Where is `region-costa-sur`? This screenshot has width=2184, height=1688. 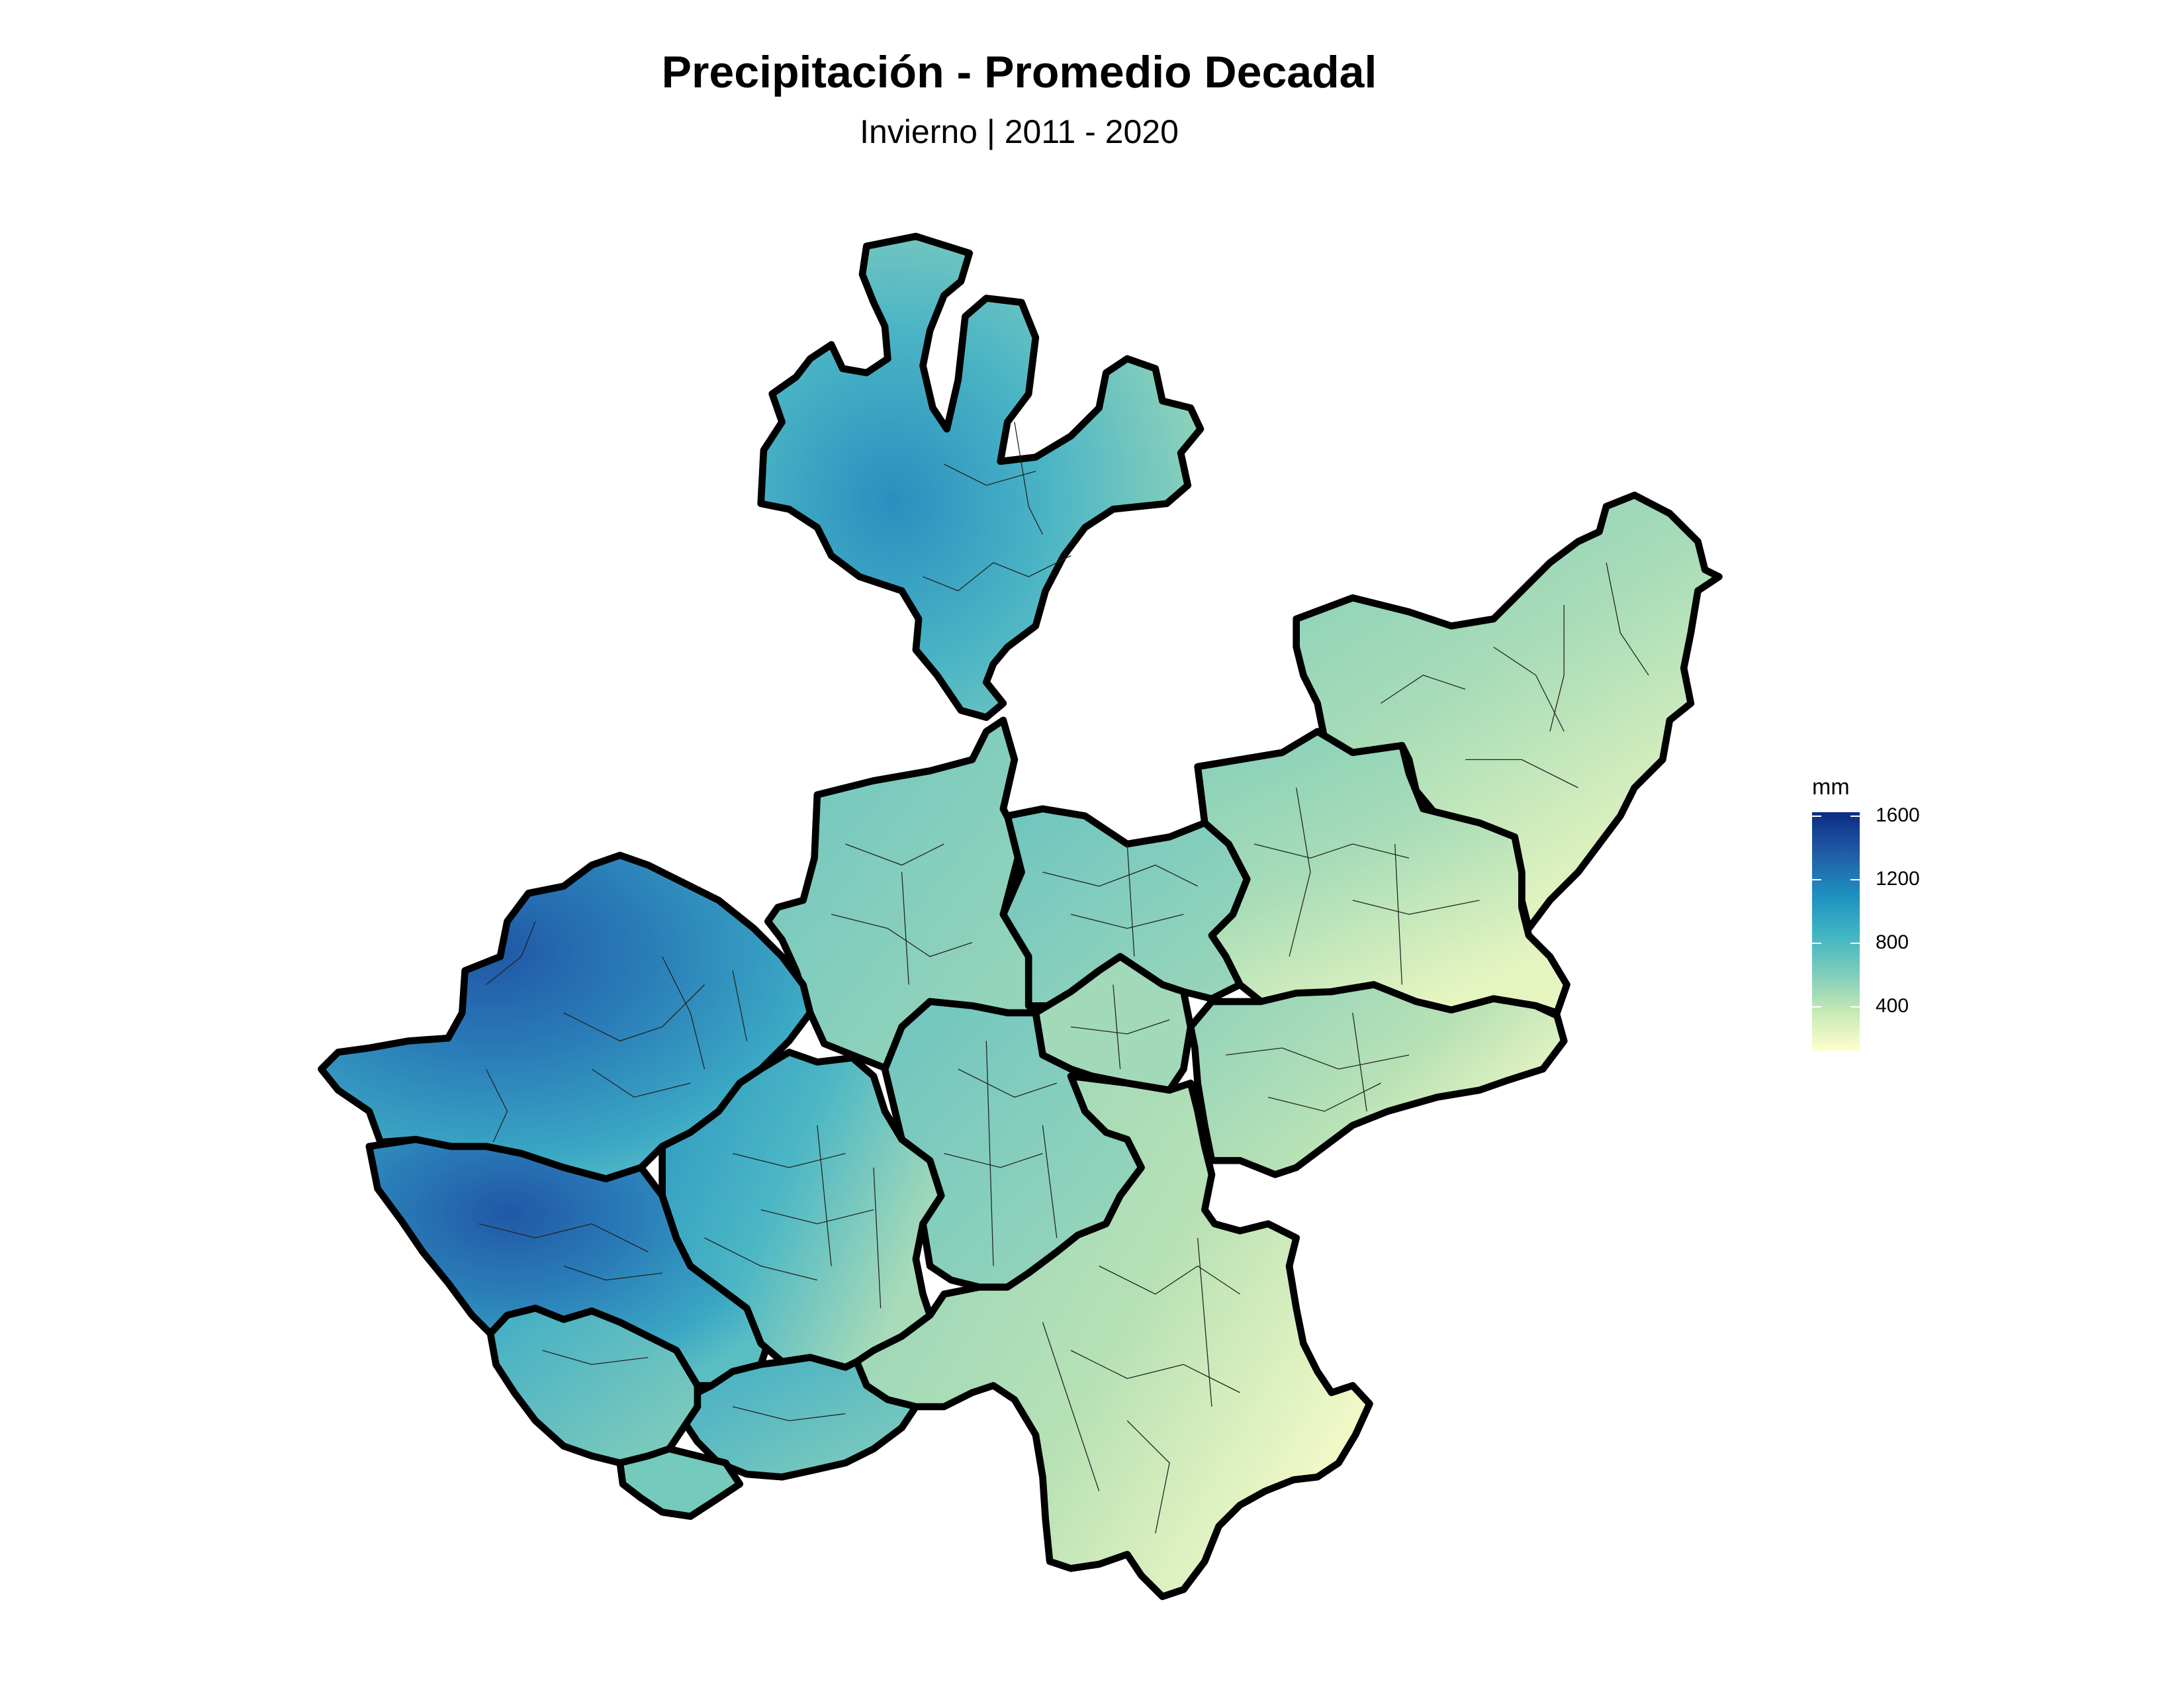 region-costa-sur is located at coordinates (594, 1385).